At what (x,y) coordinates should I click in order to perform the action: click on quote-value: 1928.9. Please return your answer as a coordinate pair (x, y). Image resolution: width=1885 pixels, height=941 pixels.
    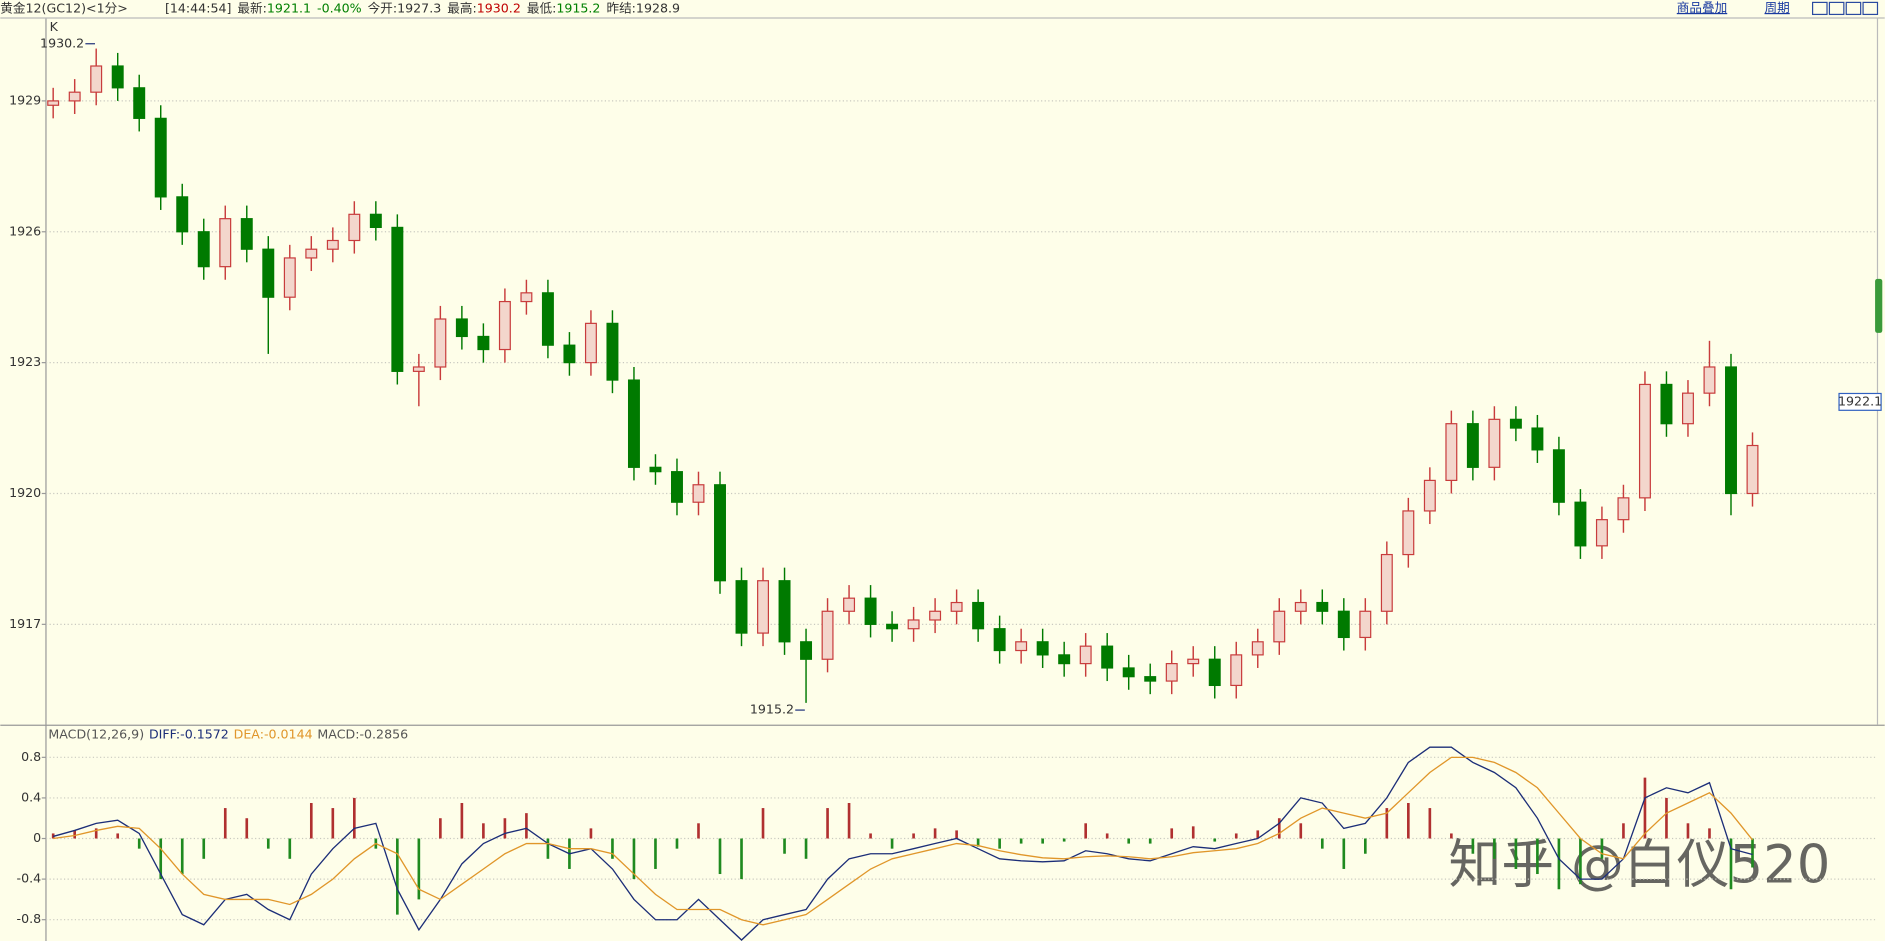
    Looking at the image, I should click on (658, 7).